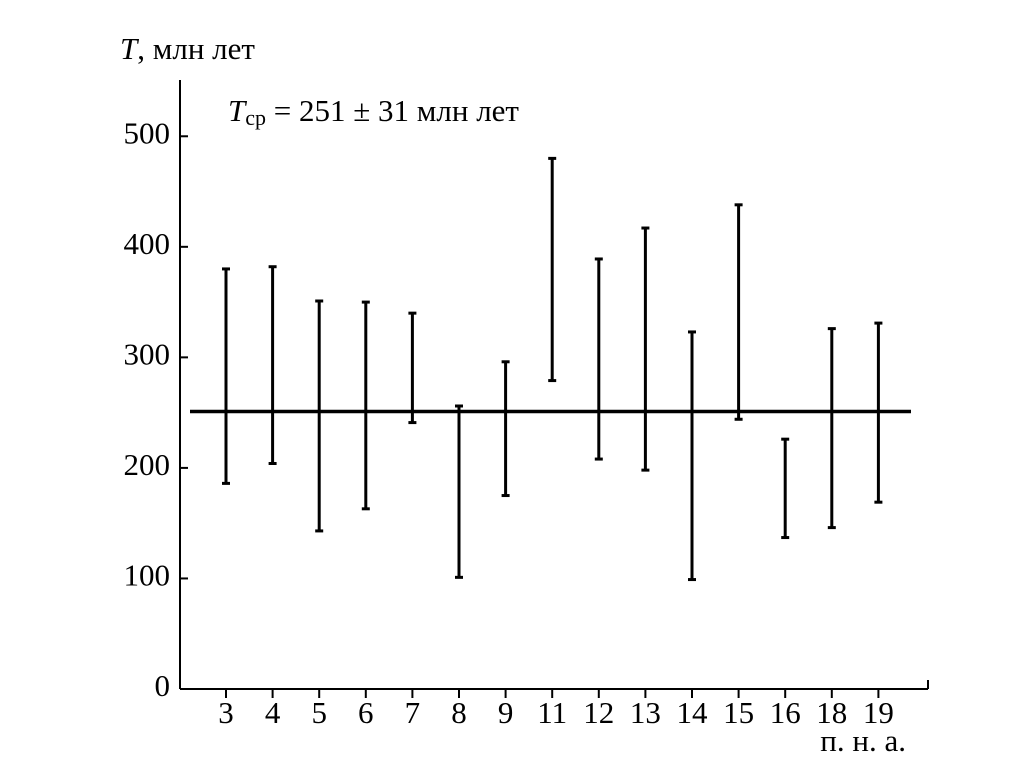 Image resolution: width=1010 pixels, height=768 pixels. Describe the element at coordinates (366, 712) in the screenshot. I see `x-tick-label: 6` at that location.